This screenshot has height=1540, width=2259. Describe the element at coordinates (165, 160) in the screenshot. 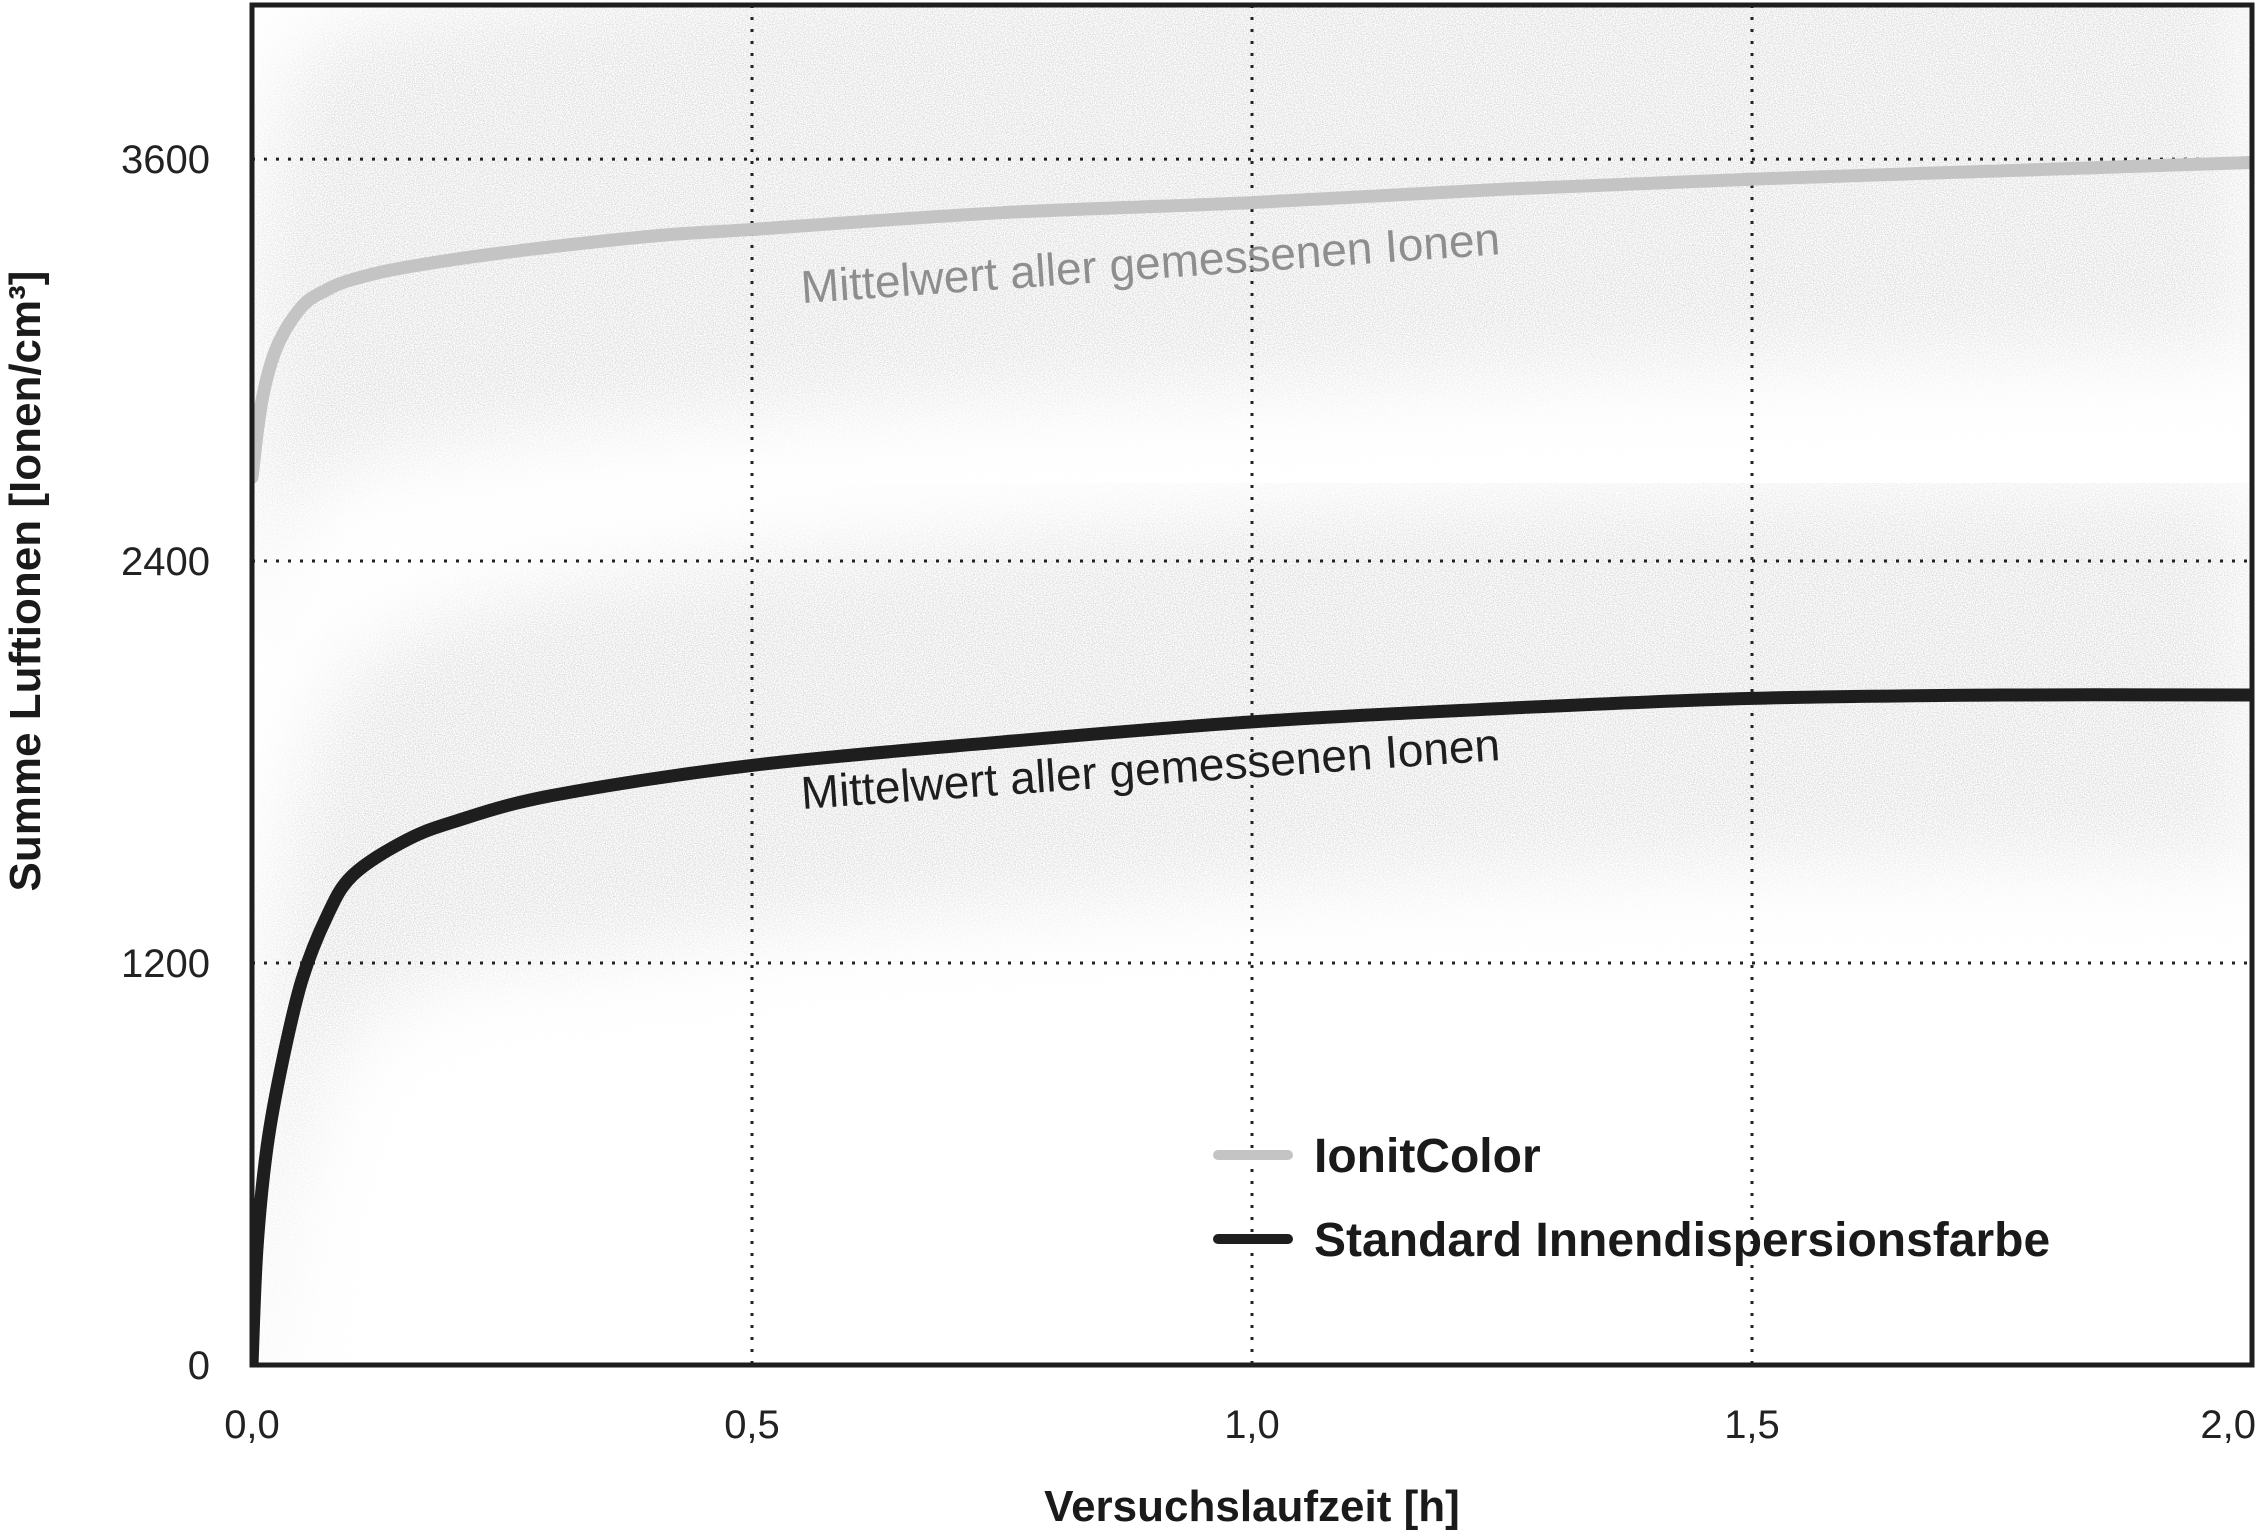

I see `y-tick-label-3: 3600` at that location.